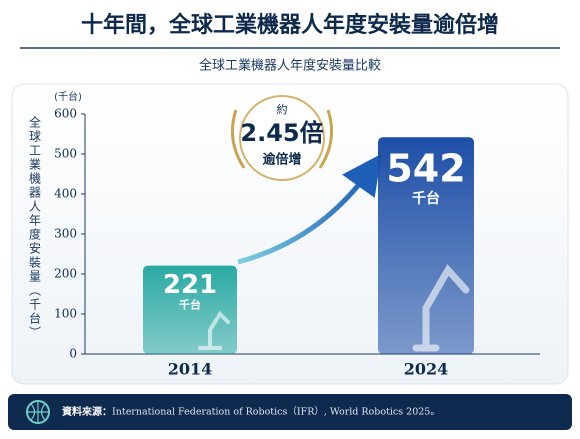  What do you see at coordinates (190, 369) in the screenshot?
I see `x-tick-label: 2014` at bounding box center [190, 369].